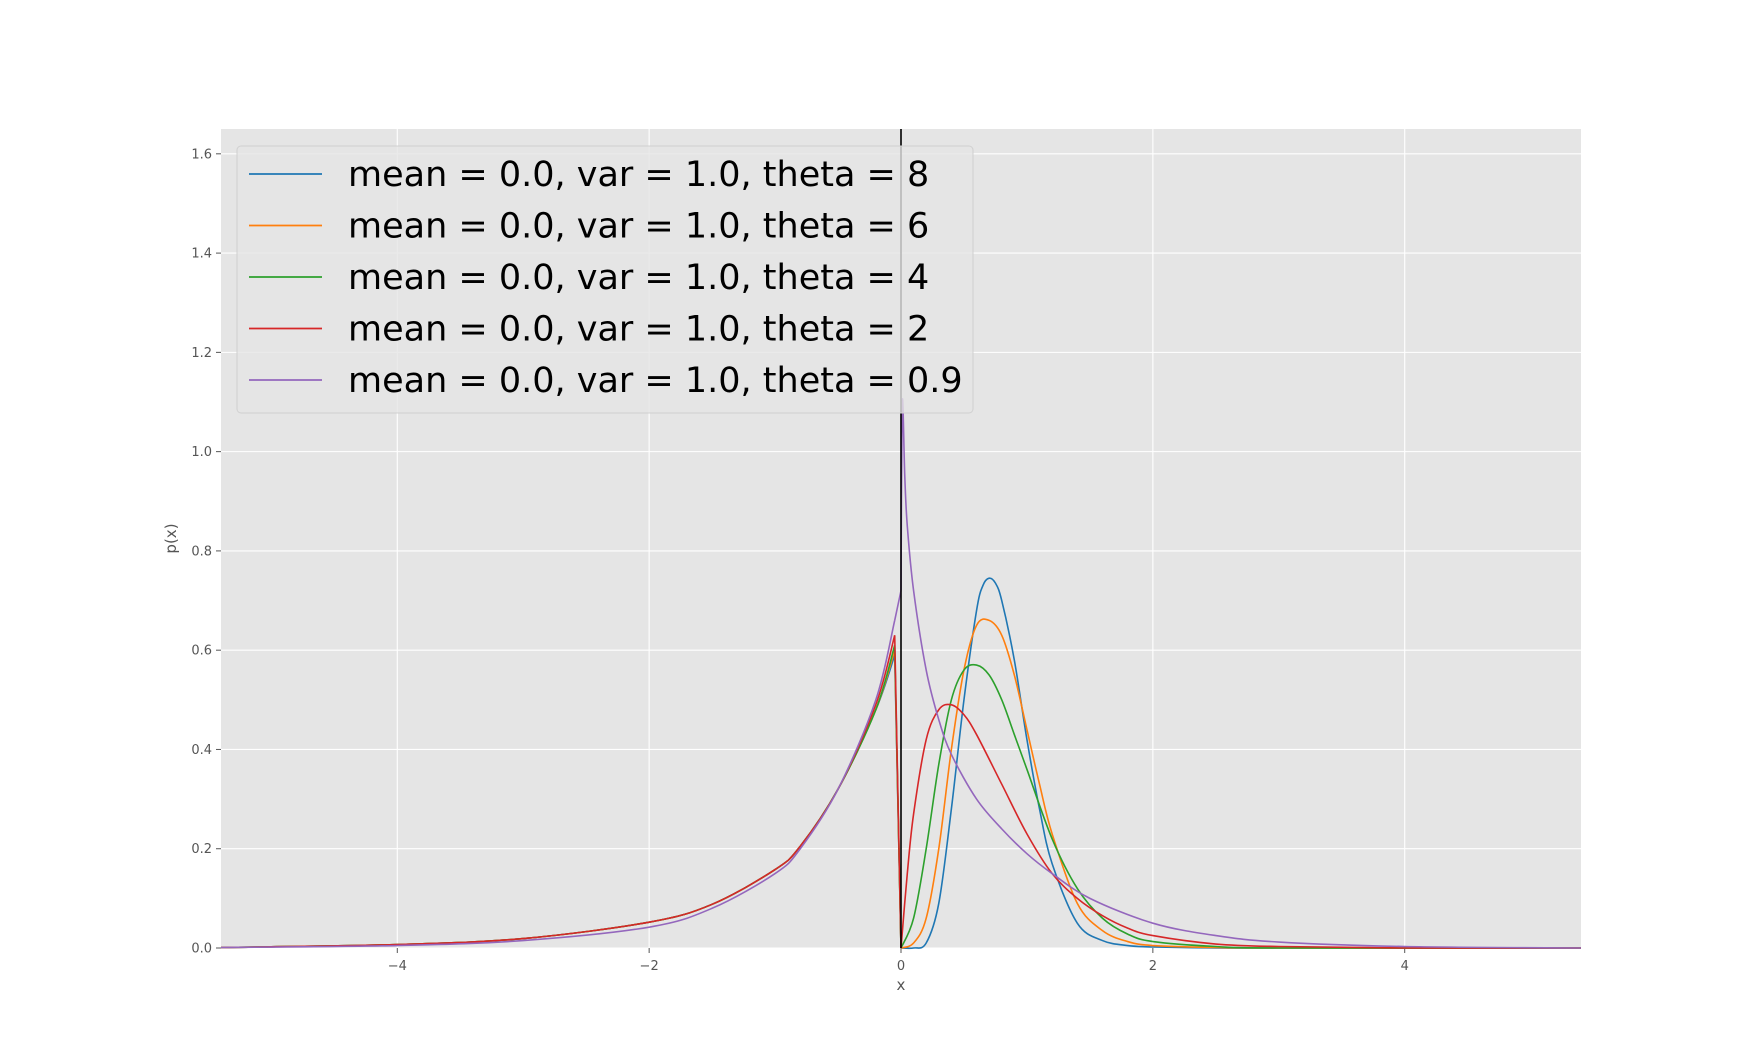 The image size is (1752, 1061). Describe the element at coordinates (638, 227) in the screenshot. I see `legend-entry-label: mean = 0.0, var = 1.0, theta = 6` at that location.